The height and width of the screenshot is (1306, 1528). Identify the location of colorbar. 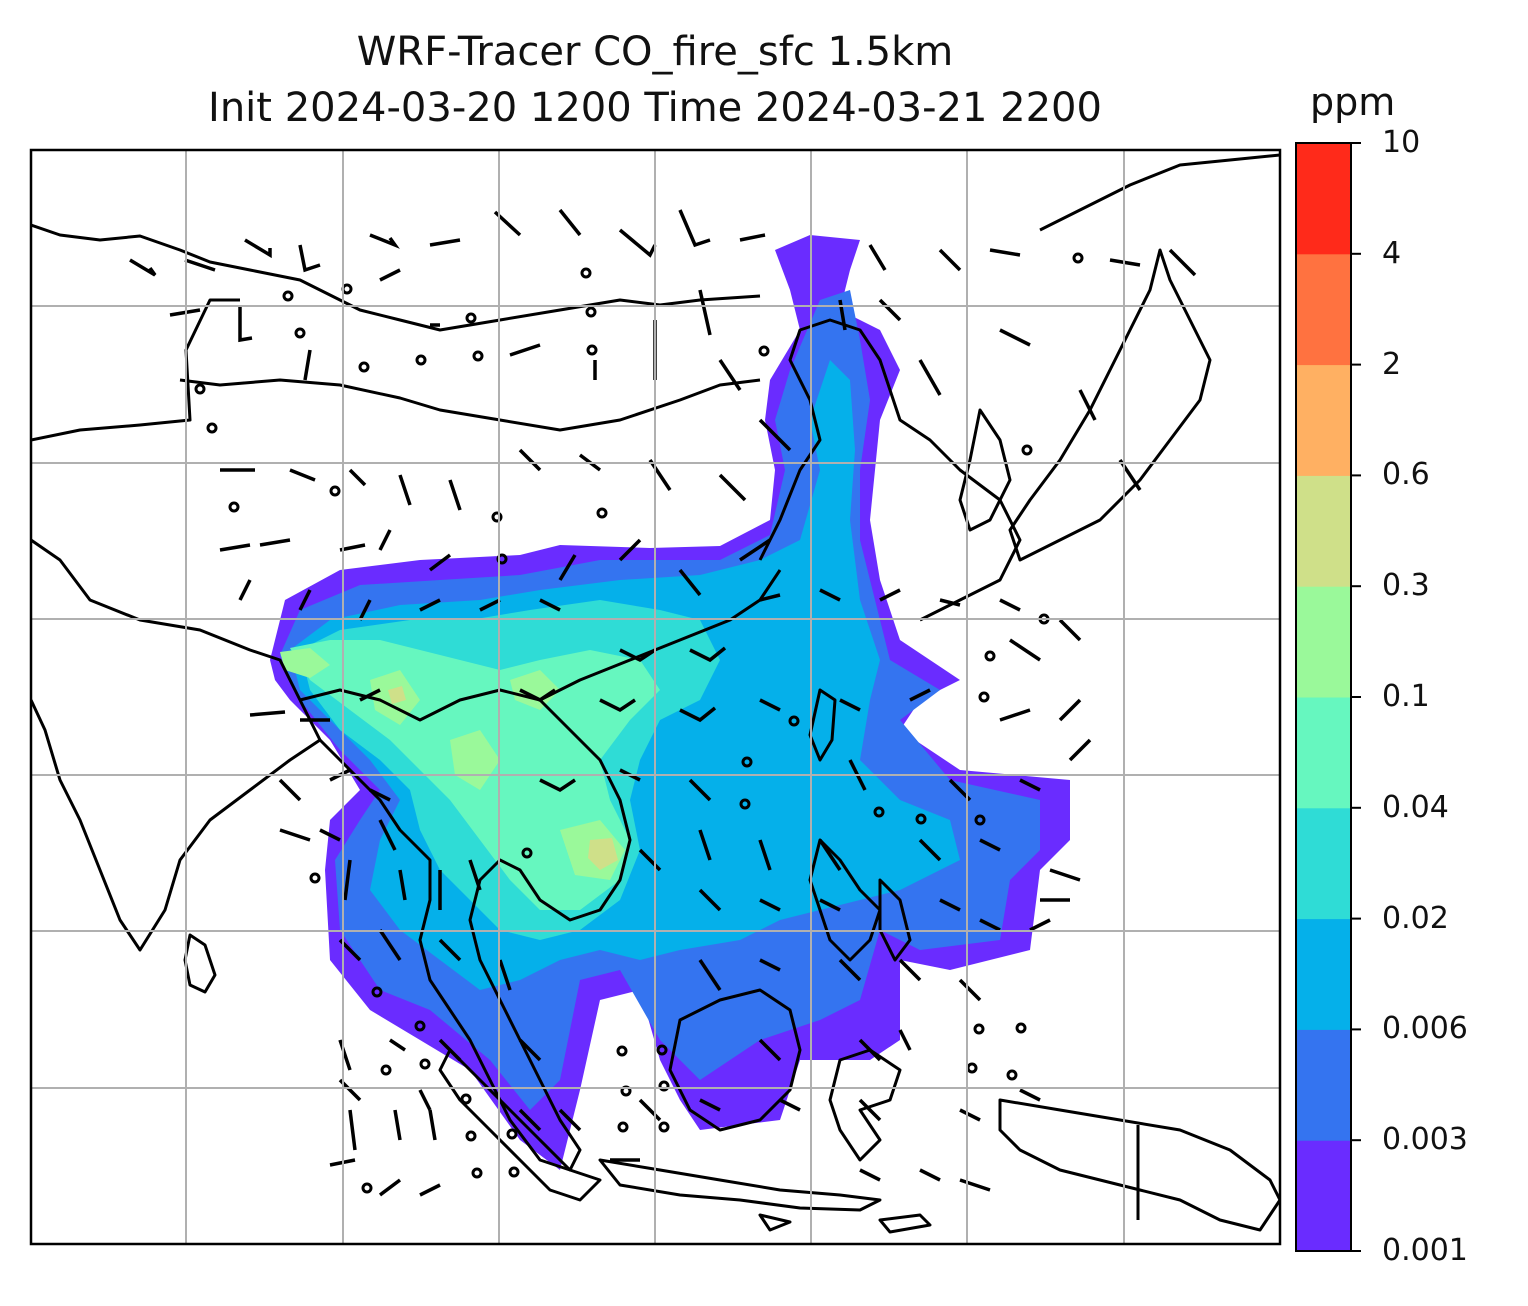
(1328, 697).